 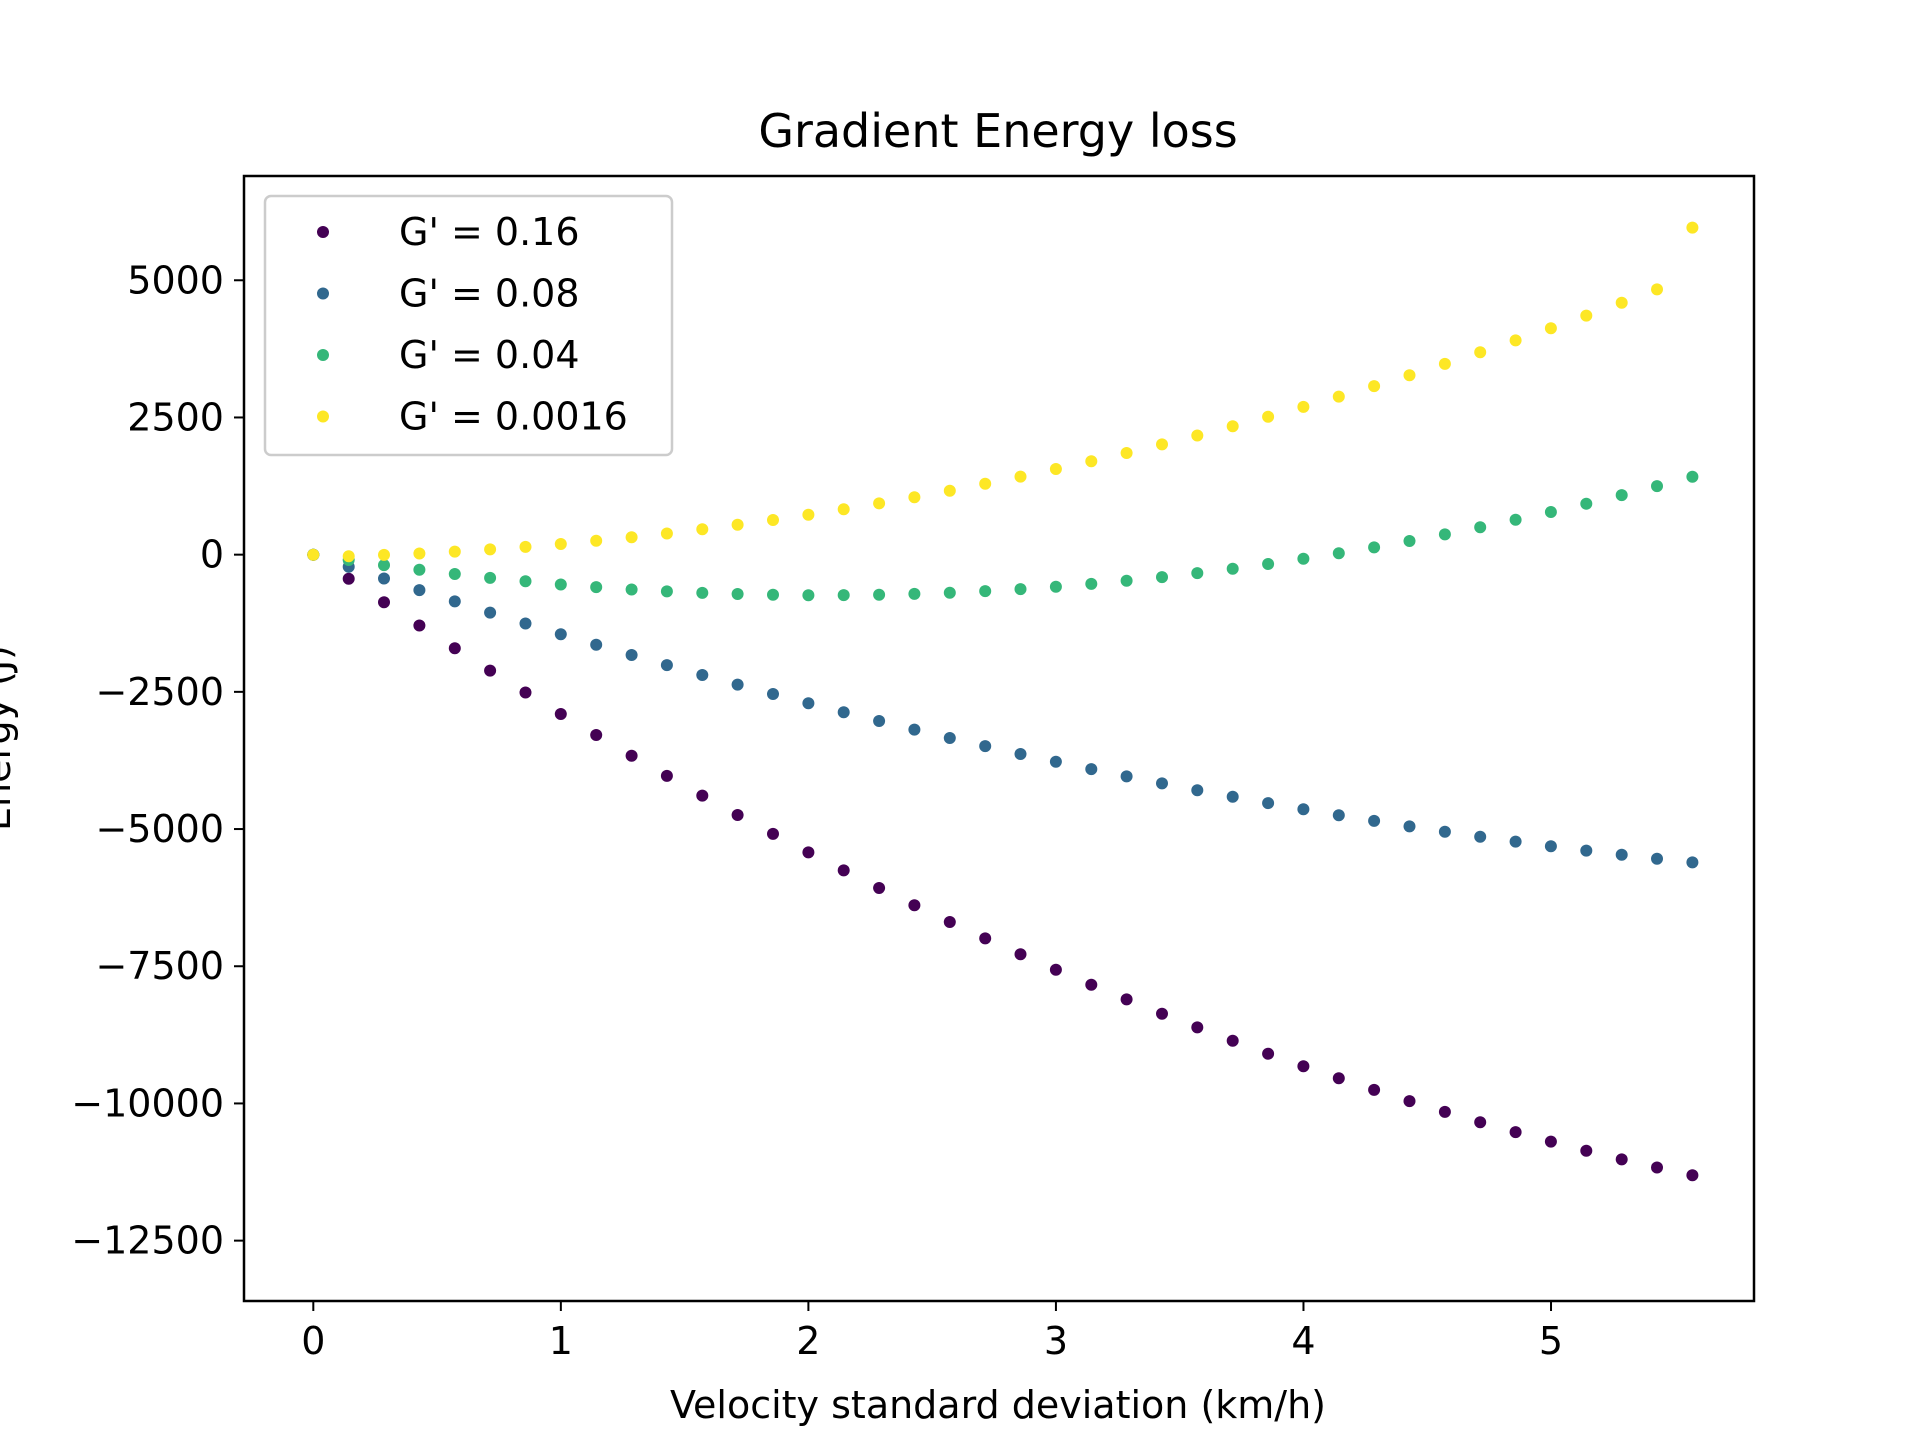 I want to click on y-tick-label: 2500, so click(x=175, y=417).